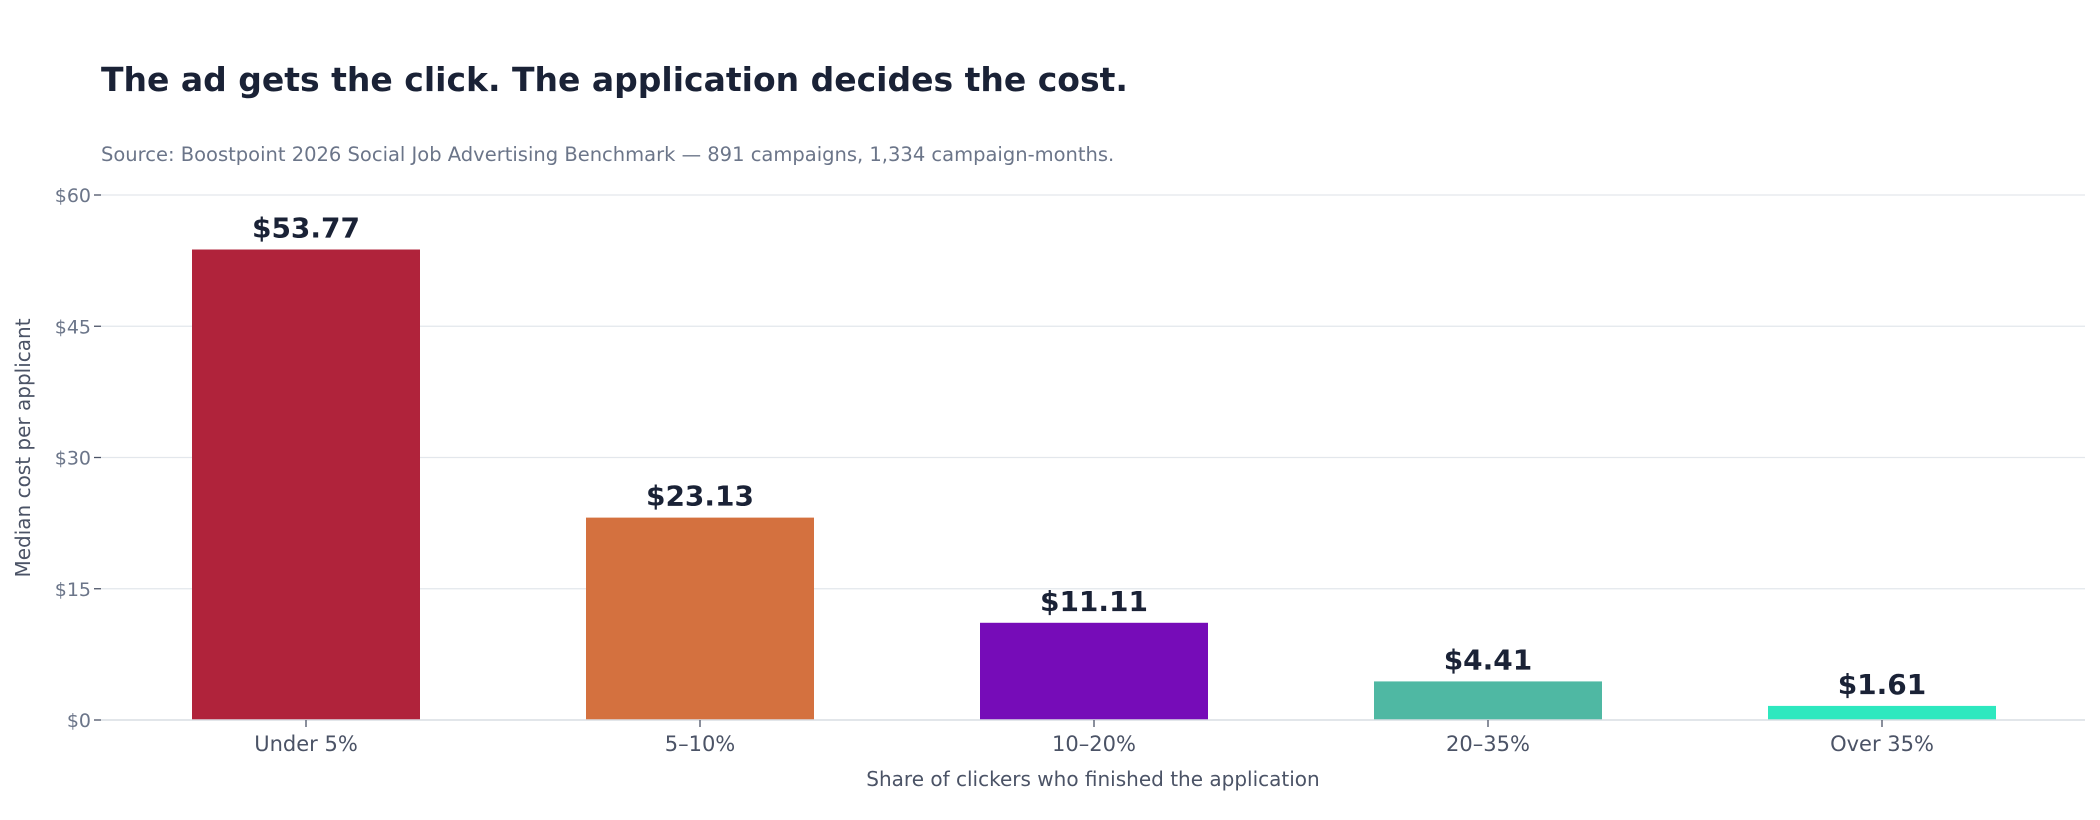 The image size is (2100, 820). What do you see at coordinates (1094, 744) in the screenshot?
I see `x-tick-label: 10–20%` at bounding box center [1094, 744].